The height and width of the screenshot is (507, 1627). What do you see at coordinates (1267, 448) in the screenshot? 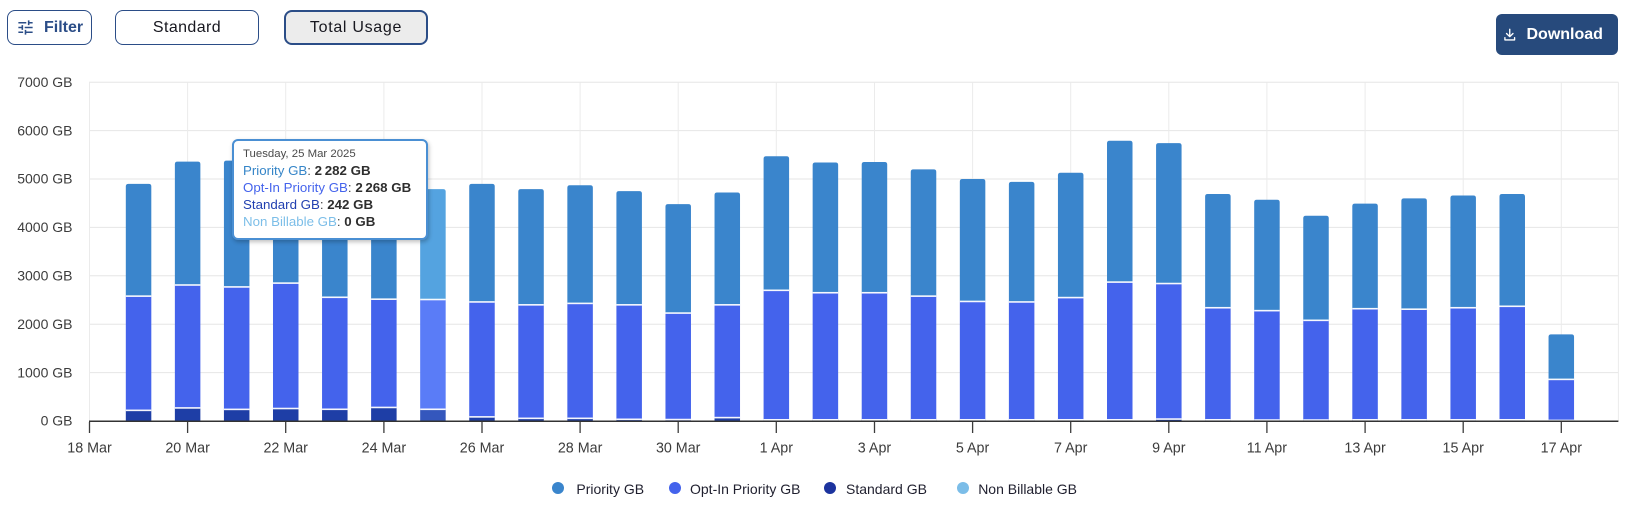
I see `svg-text: 11 Apr` at bounding box center [1267, 448].